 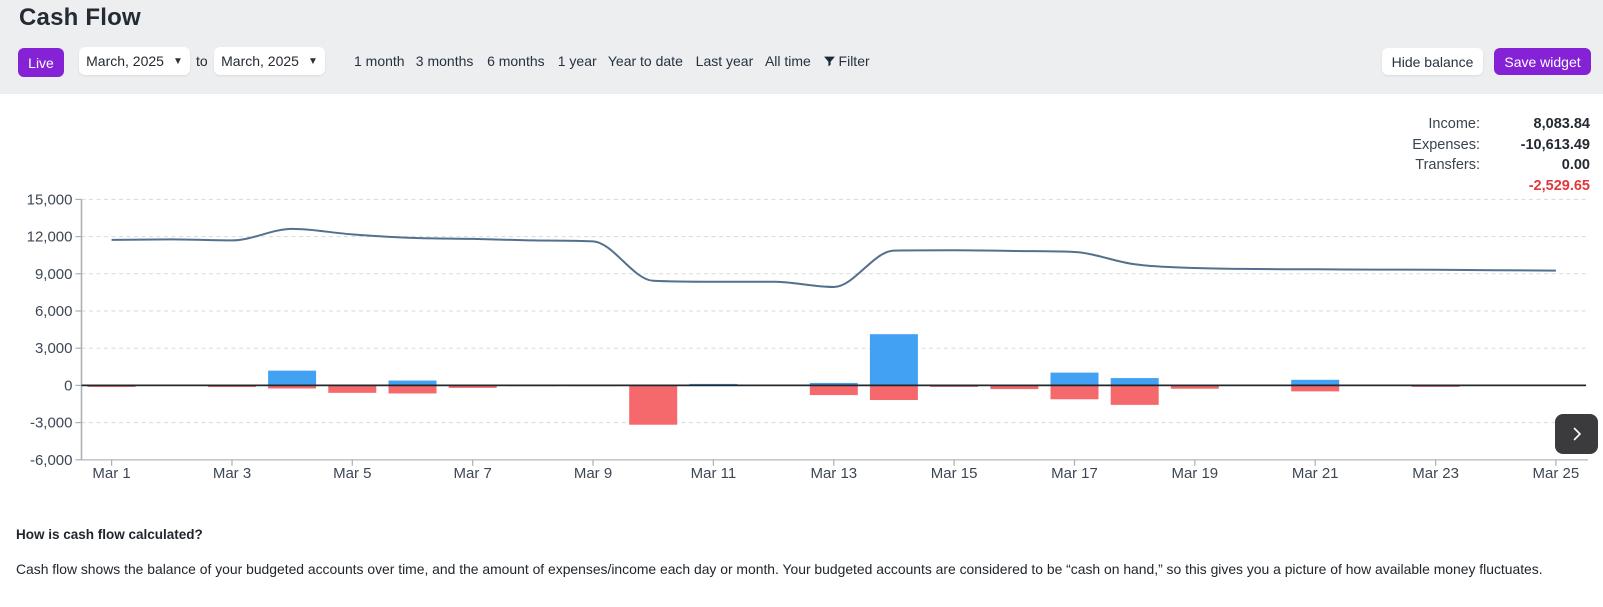 What do you see at coordinates (54, 311) in the screenshot?
I see `svg-text: 6,000` at bounding box center [54, 311].